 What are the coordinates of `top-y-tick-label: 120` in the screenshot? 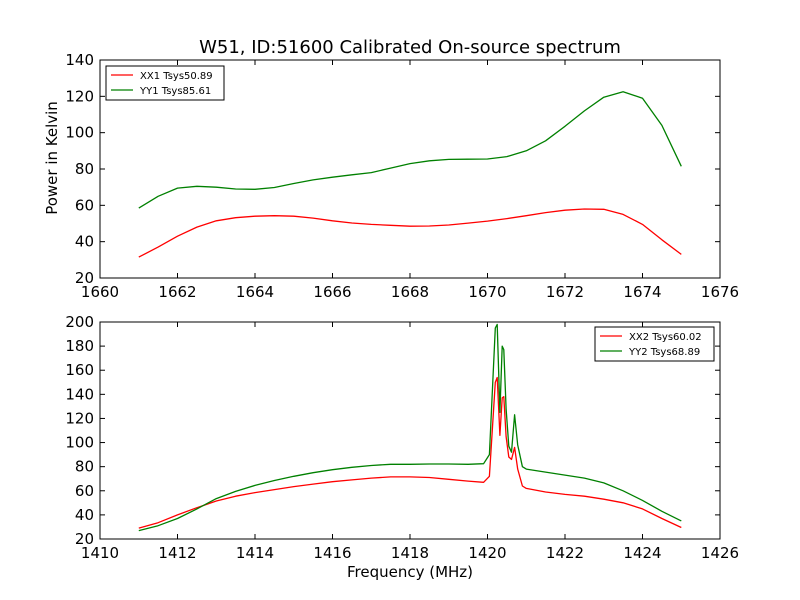 It's located at (79, 96).